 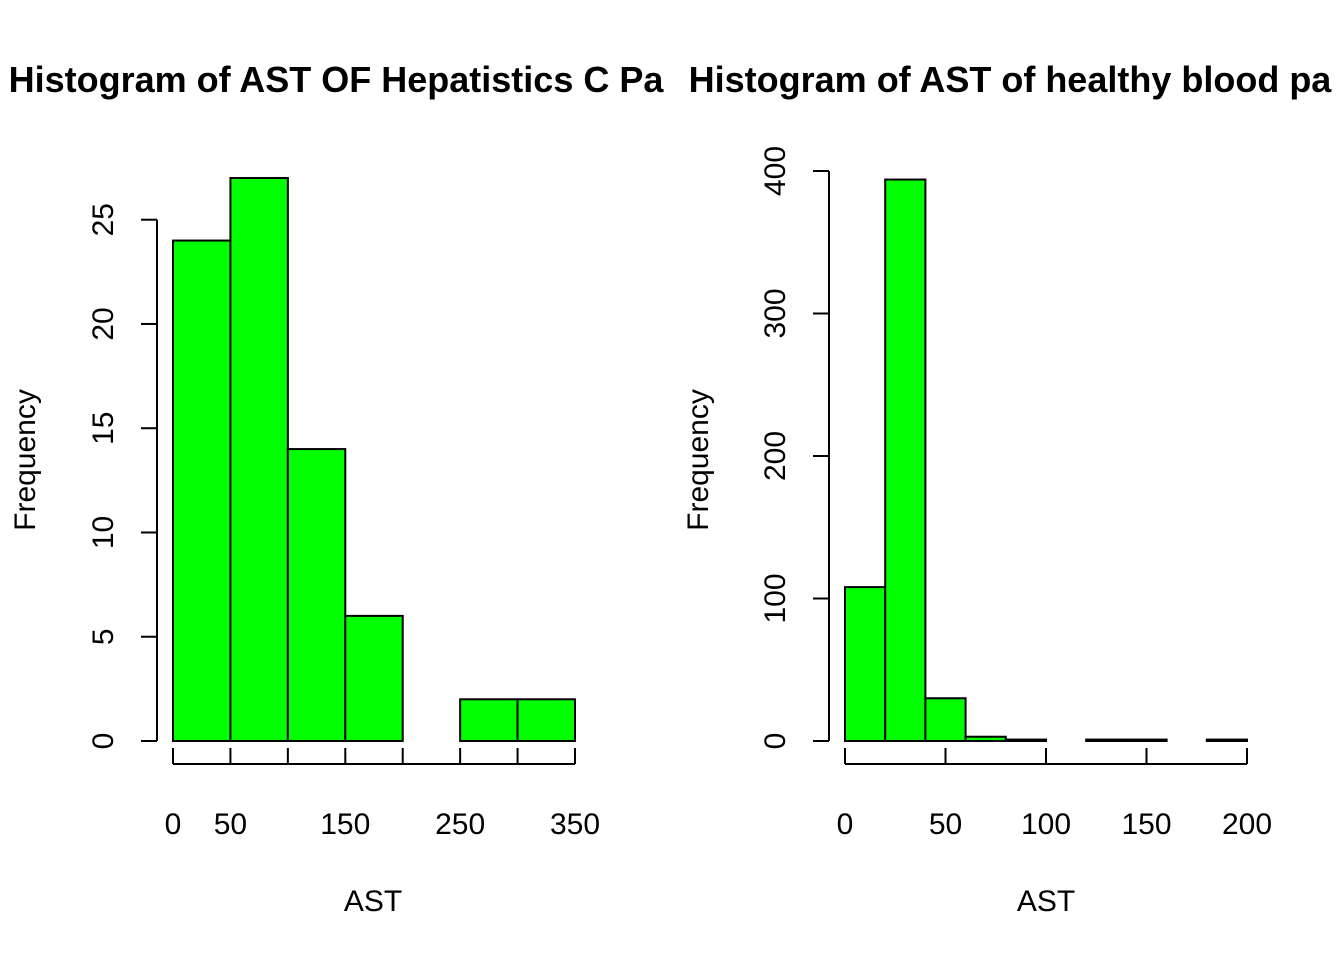 I want to click on y-tick-label: 200, so click(x=775, y=456).